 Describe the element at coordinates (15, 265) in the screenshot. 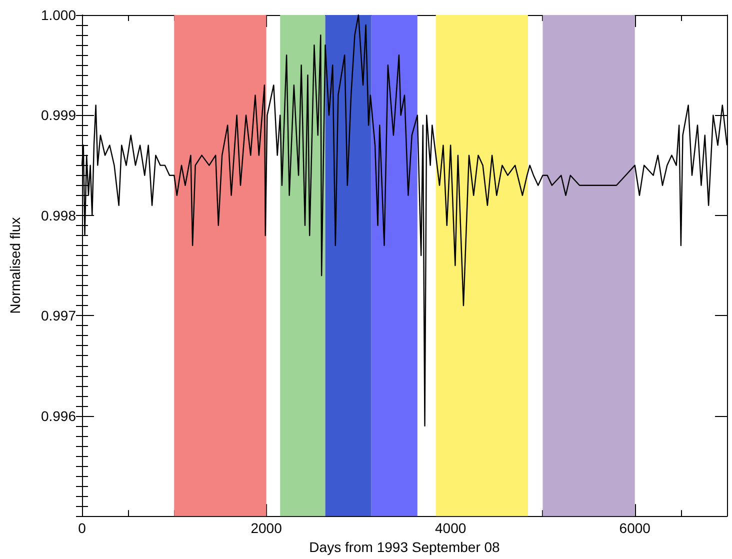

I see `y-axis-title: Normalised flux` at that location.